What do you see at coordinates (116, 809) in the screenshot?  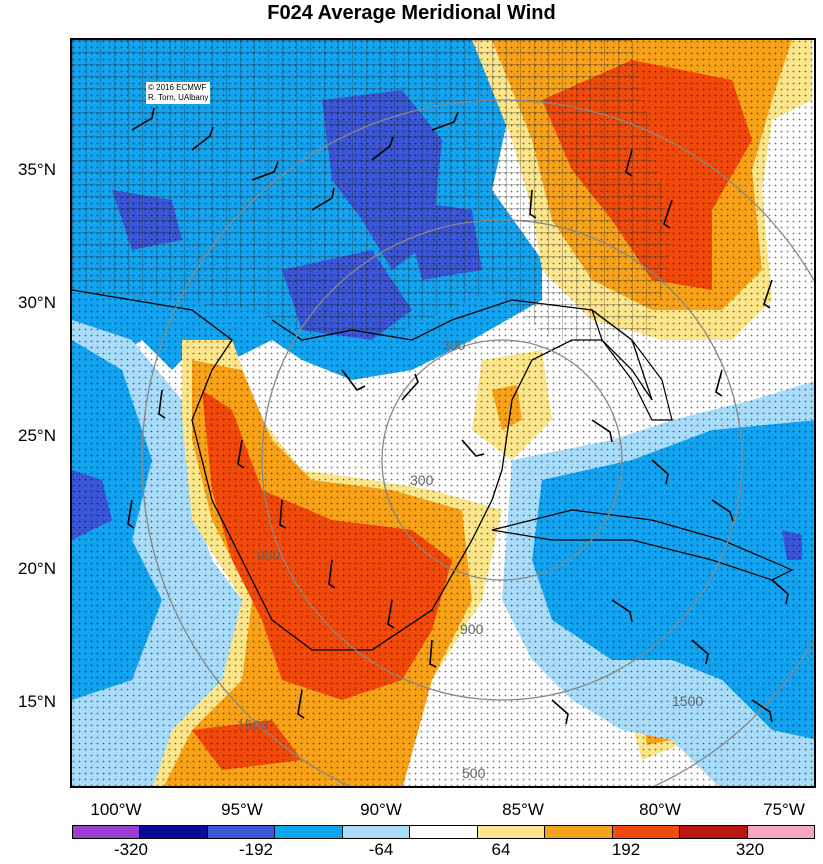 I see `lon-label-100w: 100°W` at bounding box center [116, 809].